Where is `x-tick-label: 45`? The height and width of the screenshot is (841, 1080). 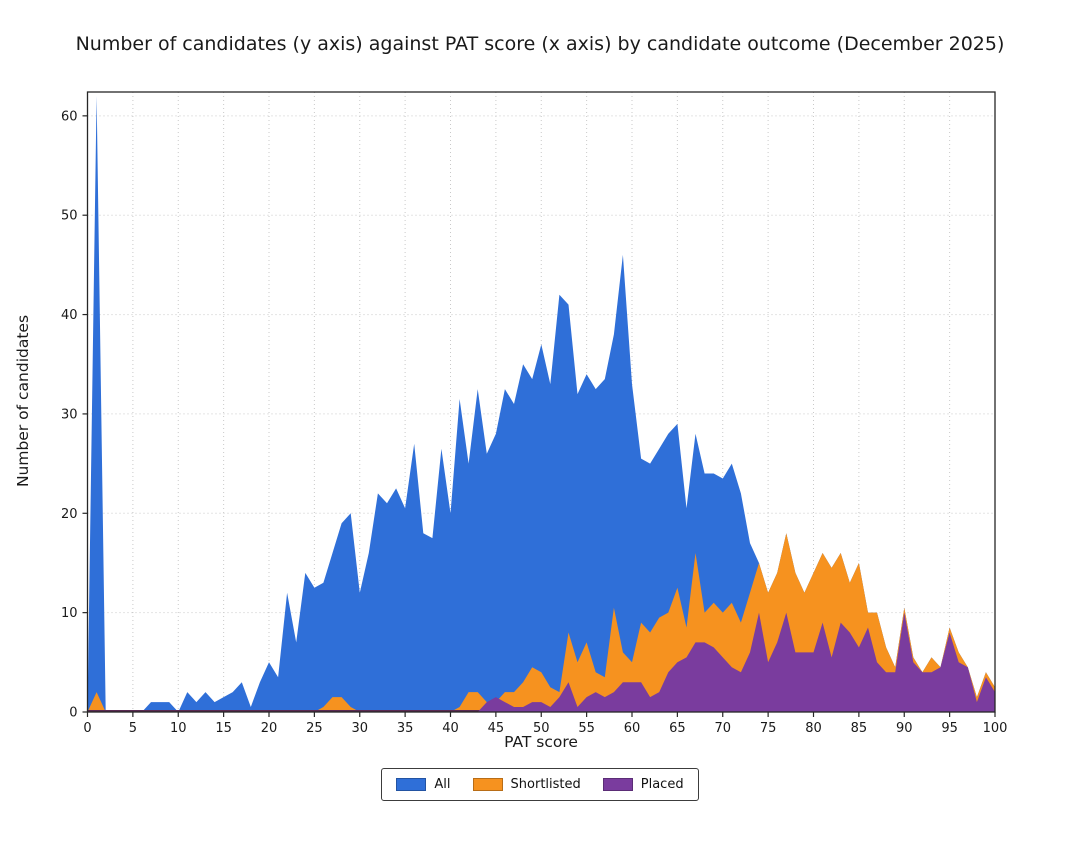
x-tick-label: 45 is located at coordinates (496, 728).